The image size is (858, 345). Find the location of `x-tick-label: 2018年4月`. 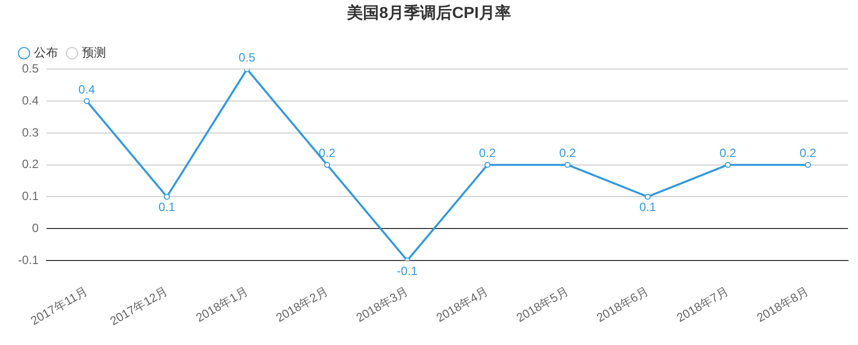

x-tick-label: 2018年4月 is located at coordinates (462, 304).